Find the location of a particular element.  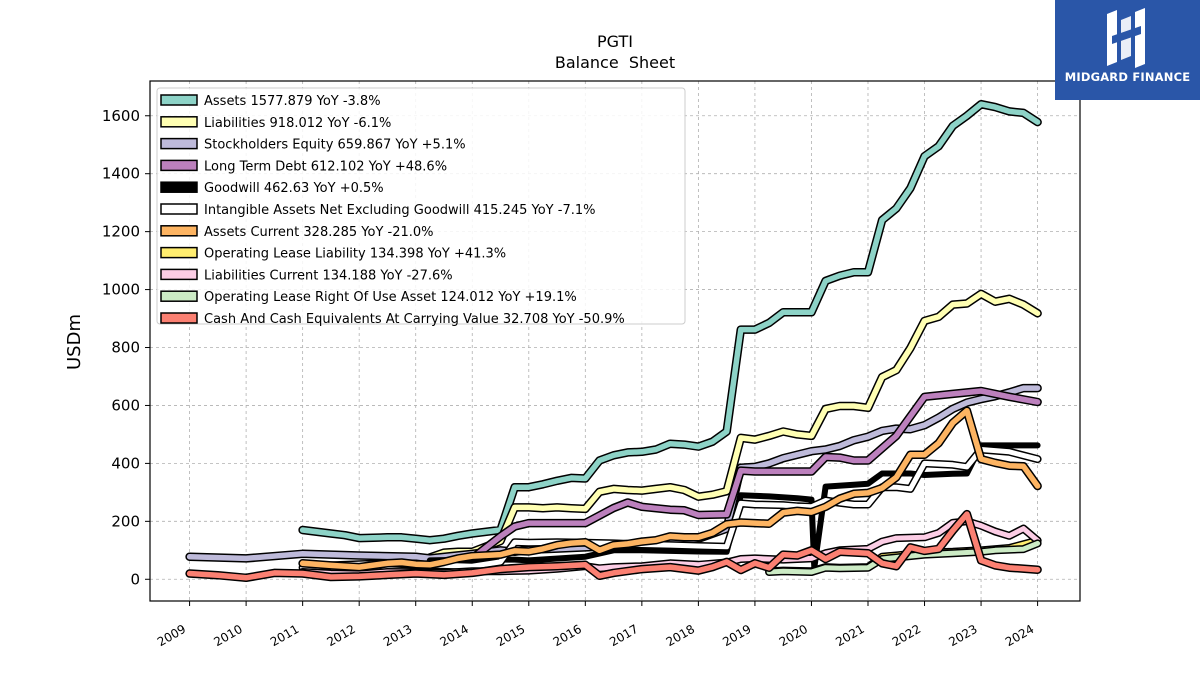

legend-entry: Long Term Debt 612.102 YoY +48.6% is located at coordinates (303, 166).